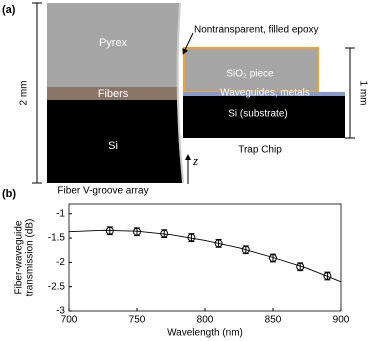 The height and width of the screenshot is (341, 374). What do you see at coordinates (9, 194) in the screenshot?
I see `panel-label: (b)` at bounding box center [9, 194].